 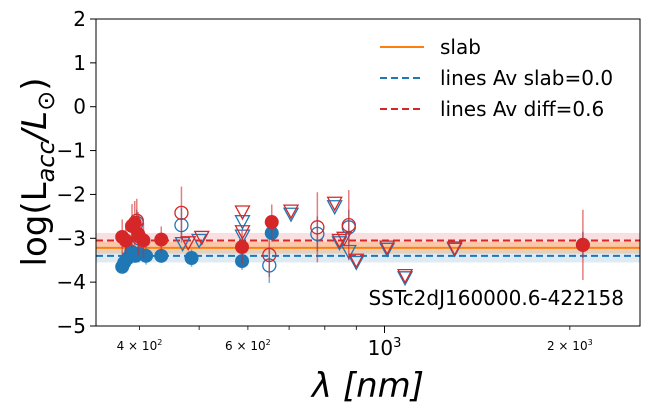 I want to click on y-tick-label: 2, so click(x=79, y=19).